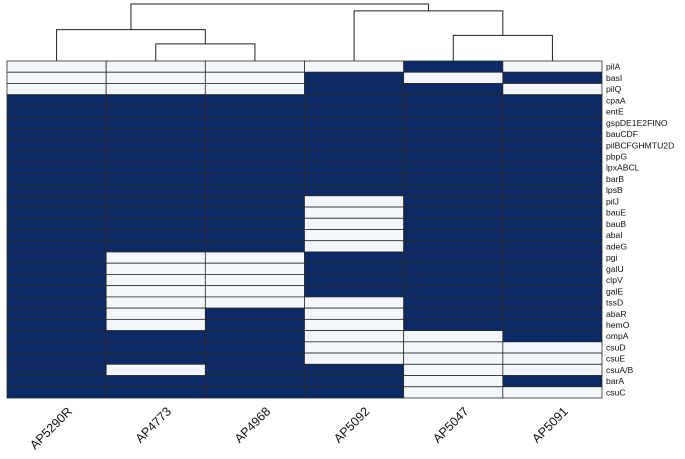  Describe the element at coordinates (614, 291) in the screenshot. I see `gene-label: galE` at that location.